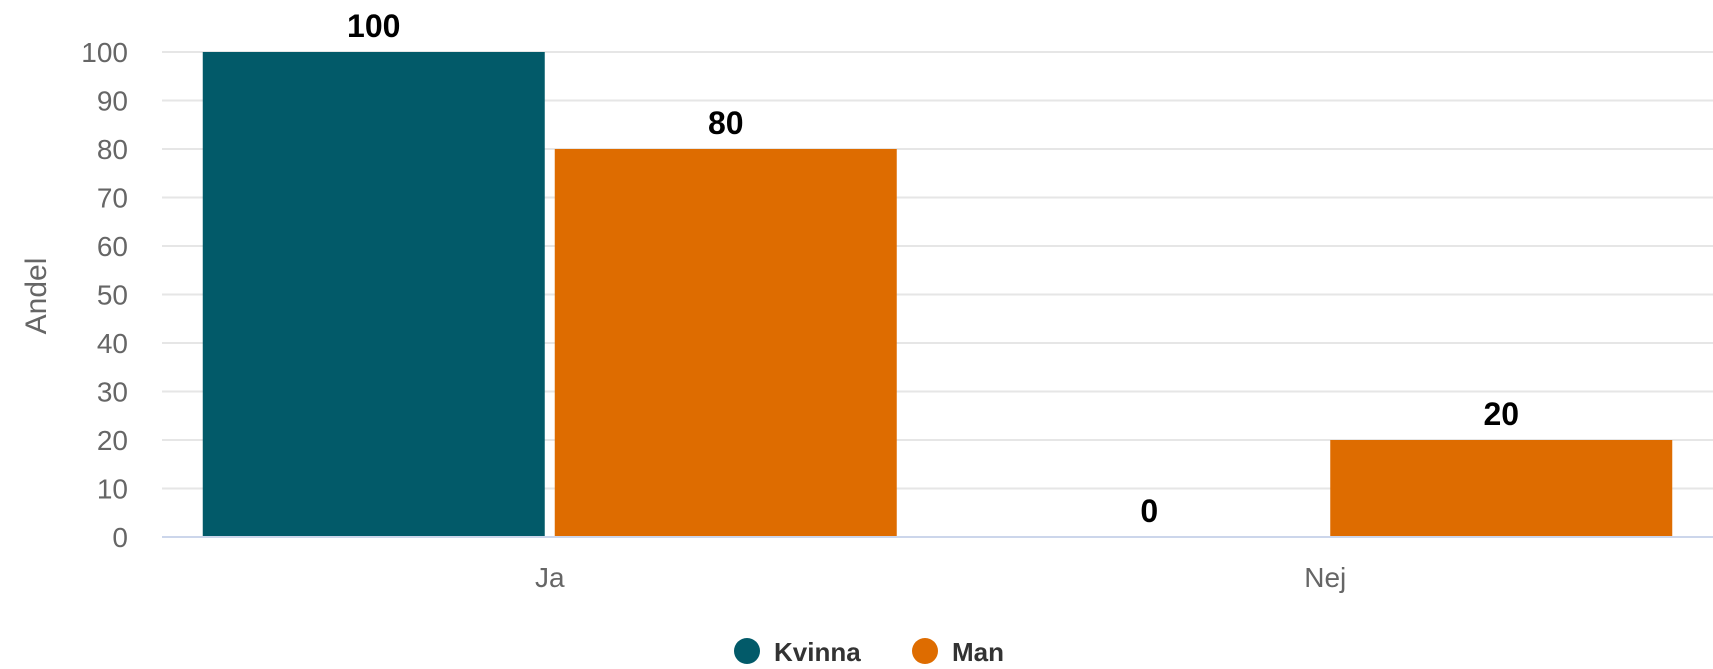  I want to click on x-tick-label: Ja, so click(550, 577).